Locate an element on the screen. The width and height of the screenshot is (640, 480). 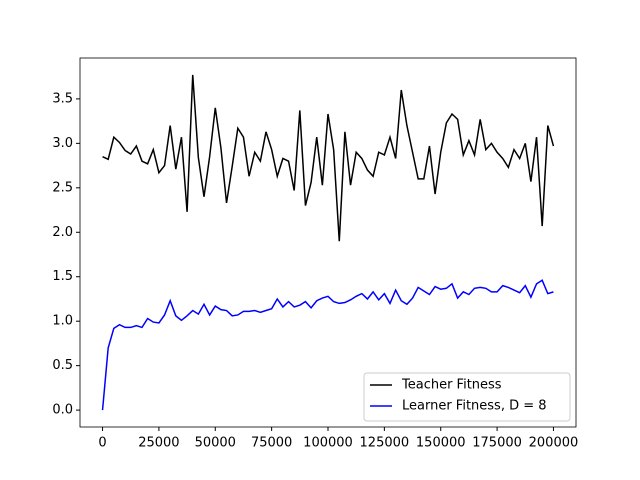
x-tick-label: 150000 is located at coordinates (441, 443).